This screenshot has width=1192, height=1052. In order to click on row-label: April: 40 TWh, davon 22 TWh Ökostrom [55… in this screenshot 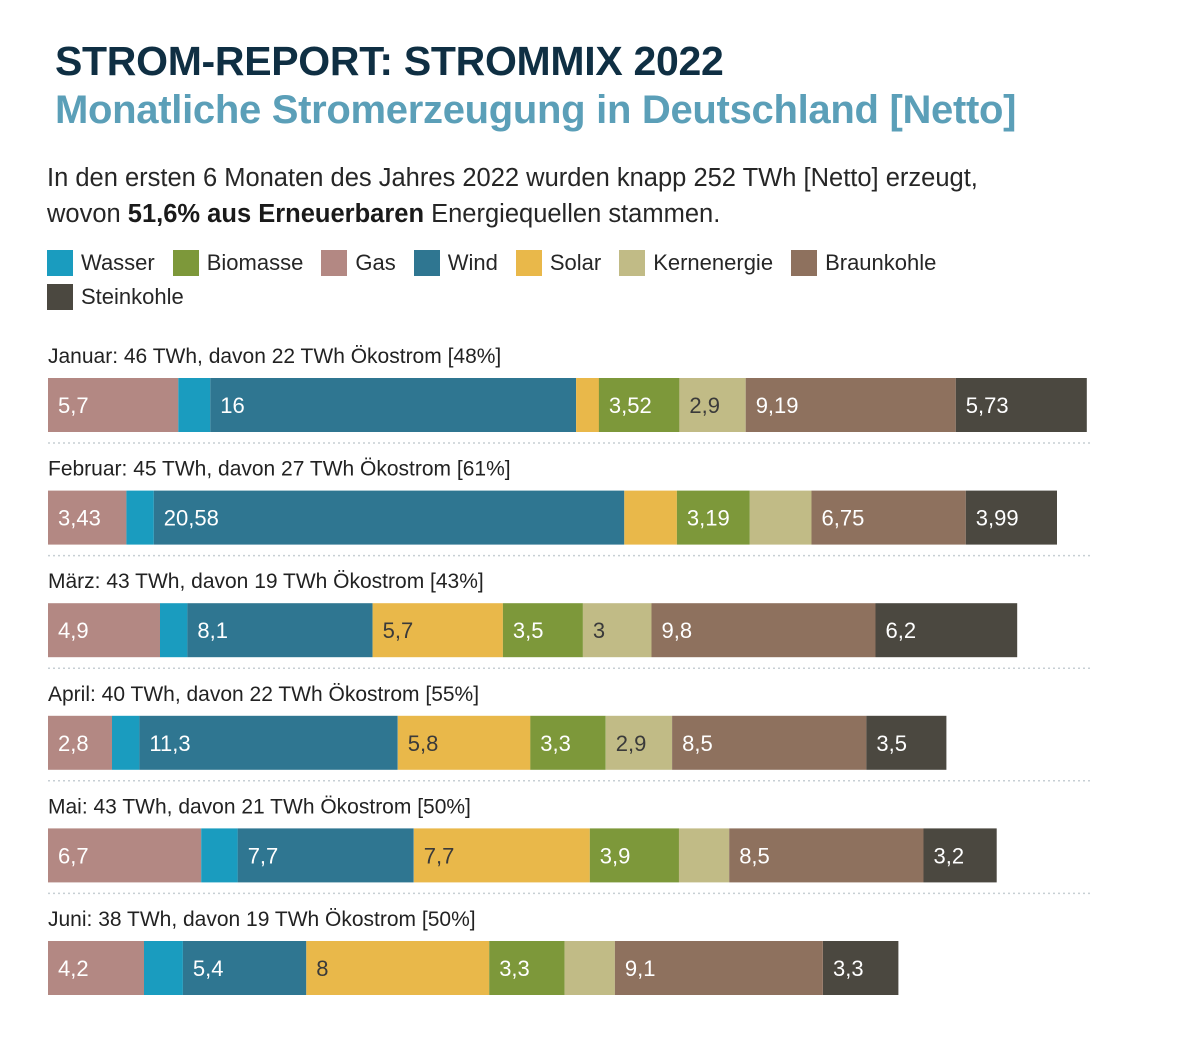, I will do `click(263, 694)`.